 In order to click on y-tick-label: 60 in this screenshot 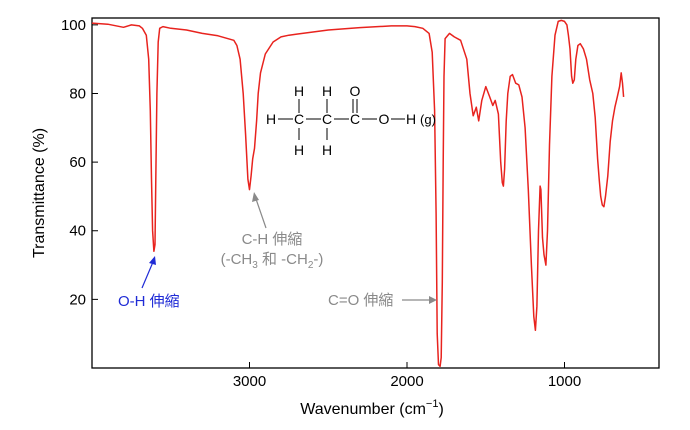, I will do `click(77, 162)`.